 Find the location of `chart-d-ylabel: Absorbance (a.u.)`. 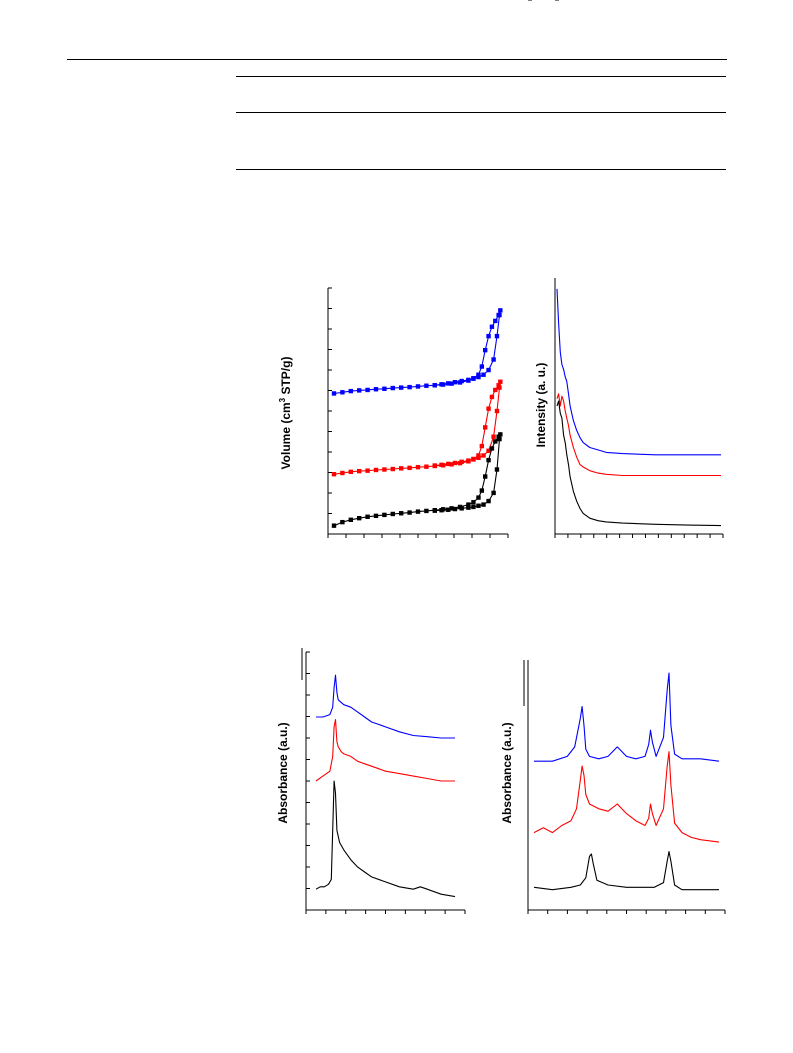

chart-d-ylabel: Absorbance (a.u.) is located at coordinates (507, 772).